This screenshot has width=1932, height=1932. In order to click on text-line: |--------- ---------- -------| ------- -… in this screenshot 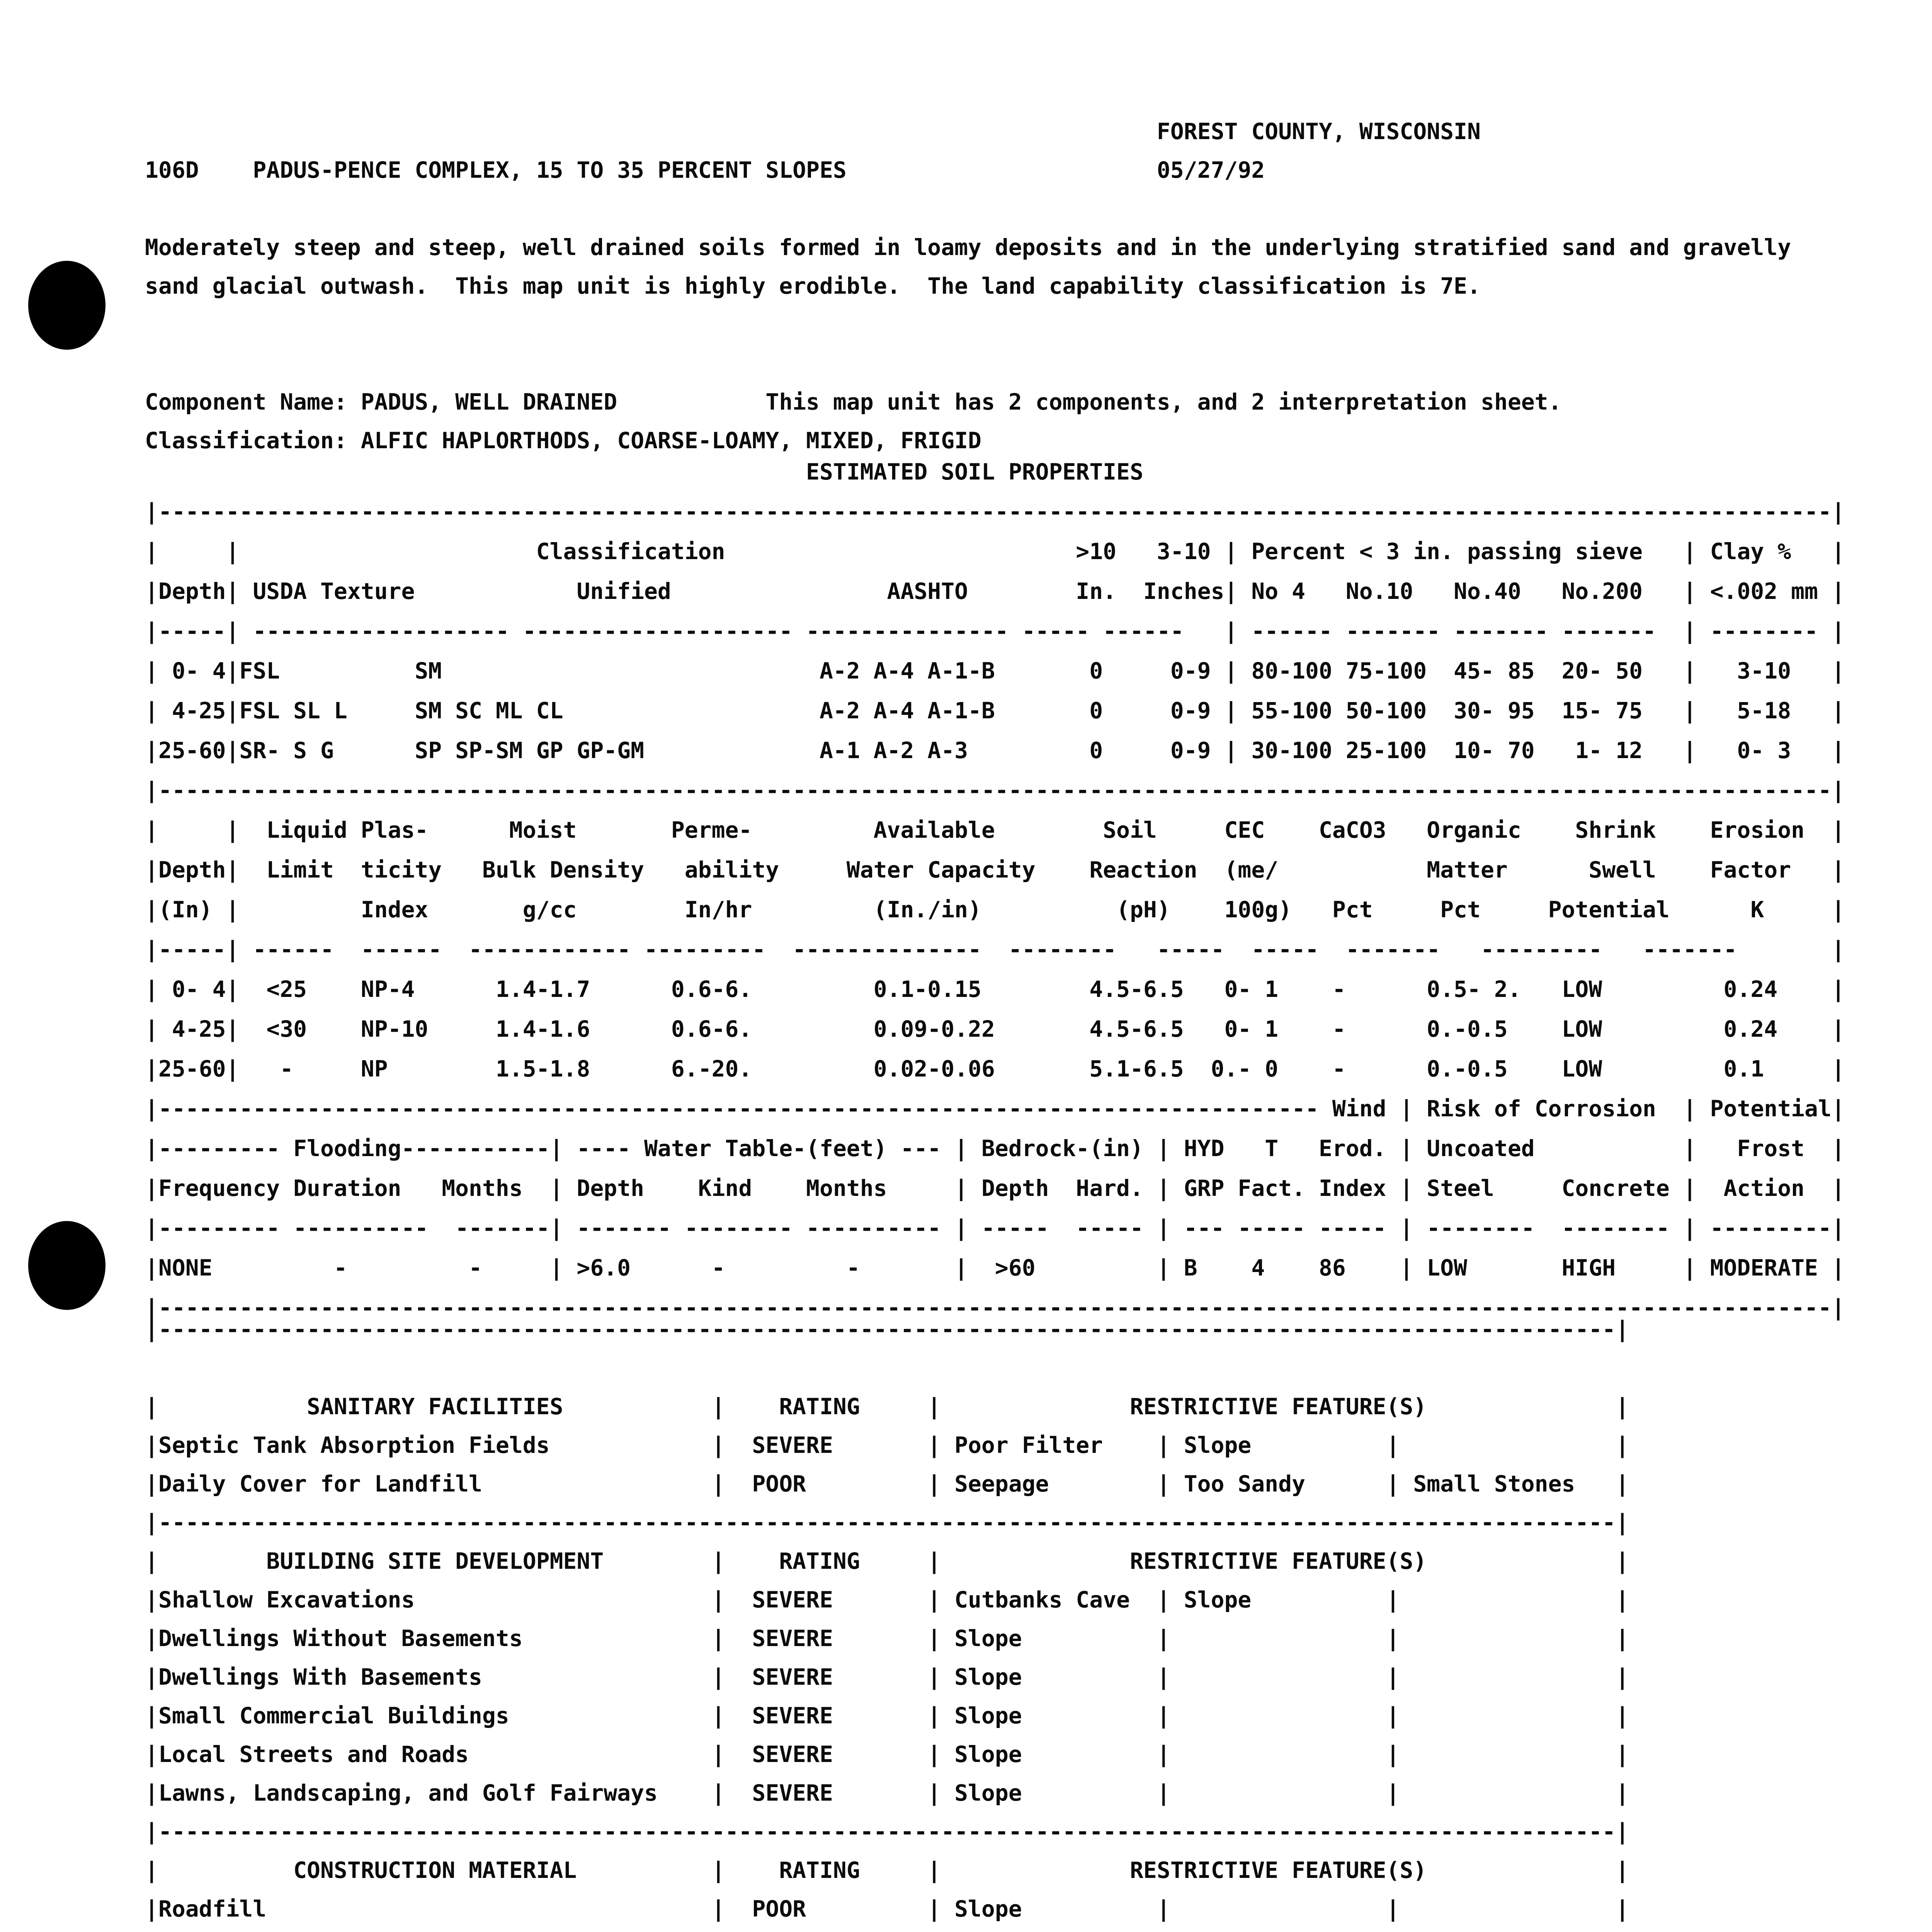, I will do `click(995, 1228)`.